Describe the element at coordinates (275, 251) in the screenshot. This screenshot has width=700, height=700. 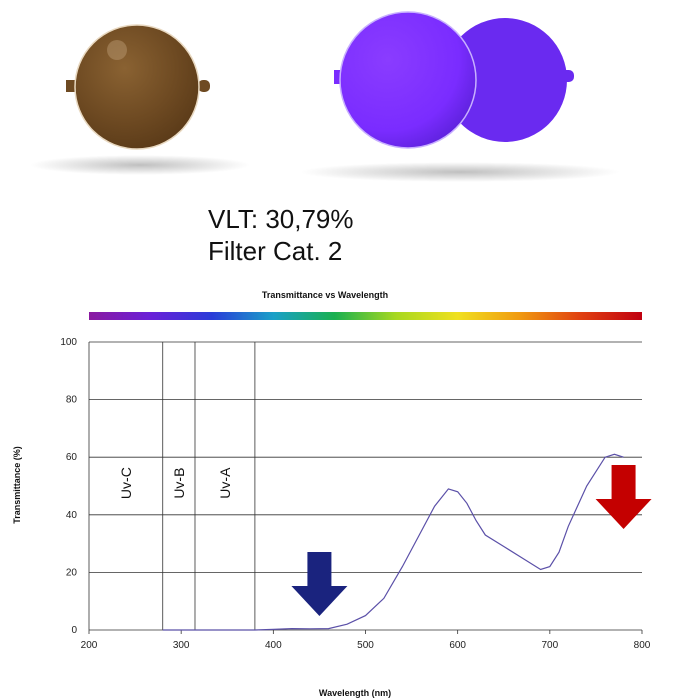
I see `filter-category: Filter Cat. 2` at that location.